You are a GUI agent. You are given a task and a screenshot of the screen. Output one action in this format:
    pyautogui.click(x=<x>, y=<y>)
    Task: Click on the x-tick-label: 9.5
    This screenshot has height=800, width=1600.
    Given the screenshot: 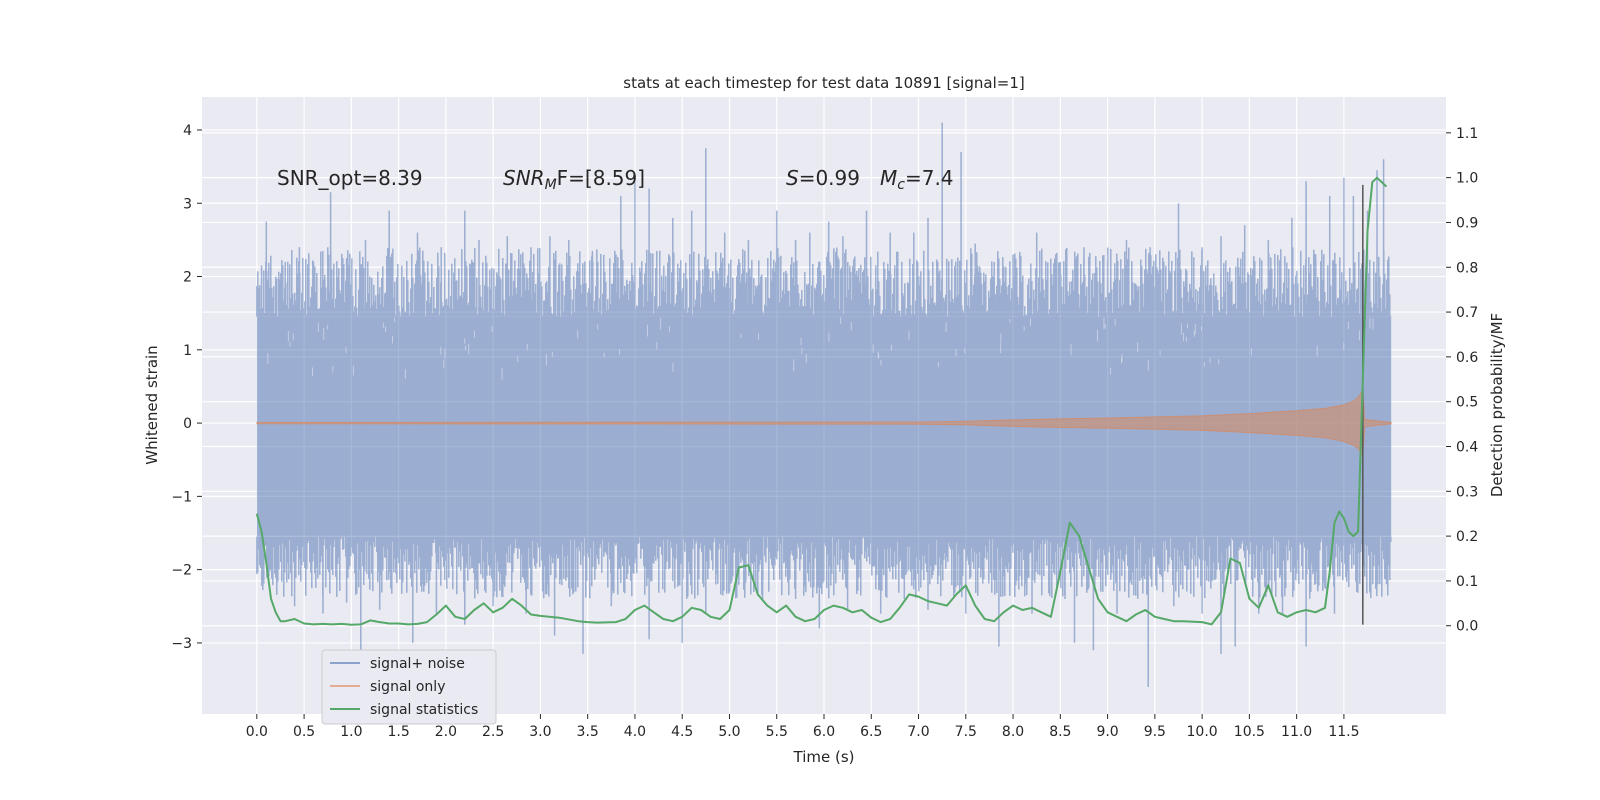 What is the action you would take?
    pyautogui.click(x=1155, y=732)
    